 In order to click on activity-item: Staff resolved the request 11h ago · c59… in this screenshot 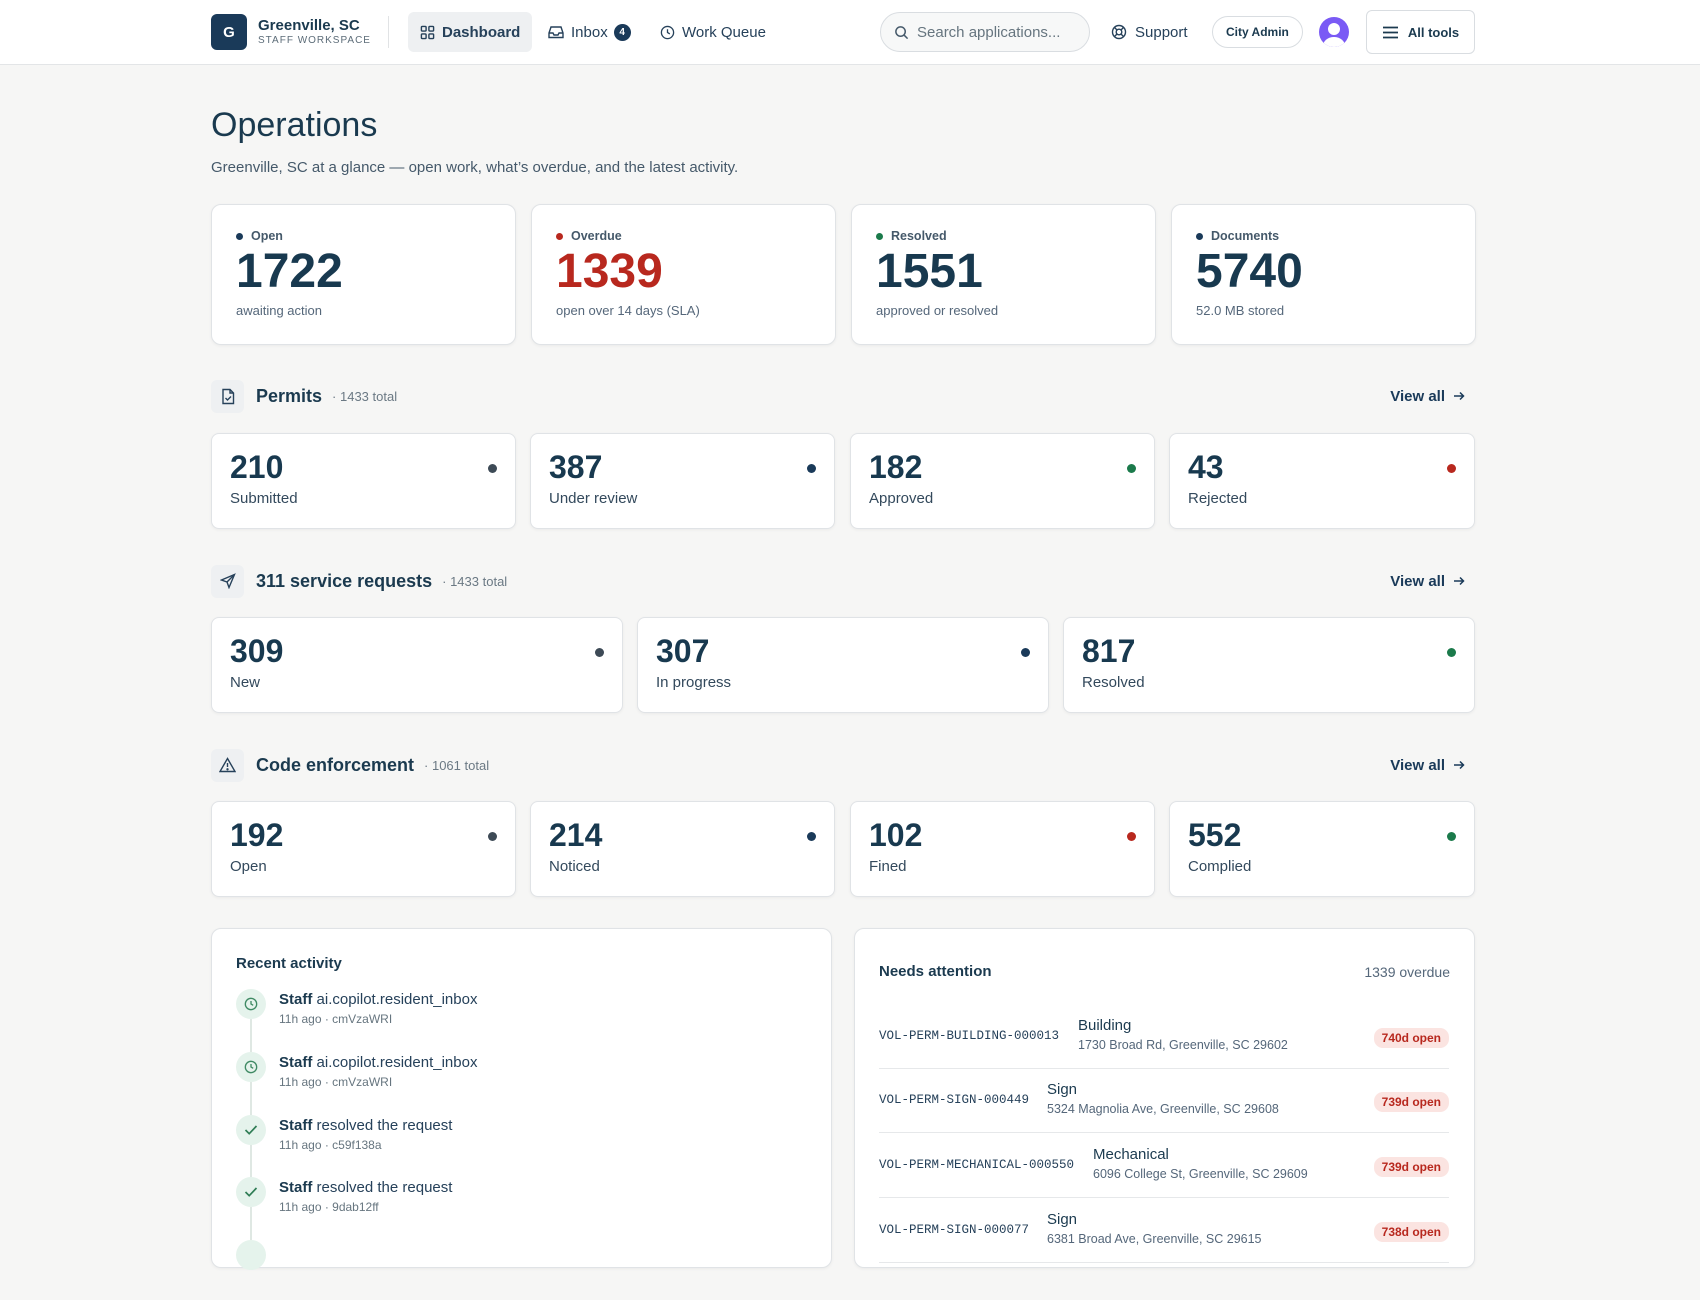, I will do `click(496, 1146)`.